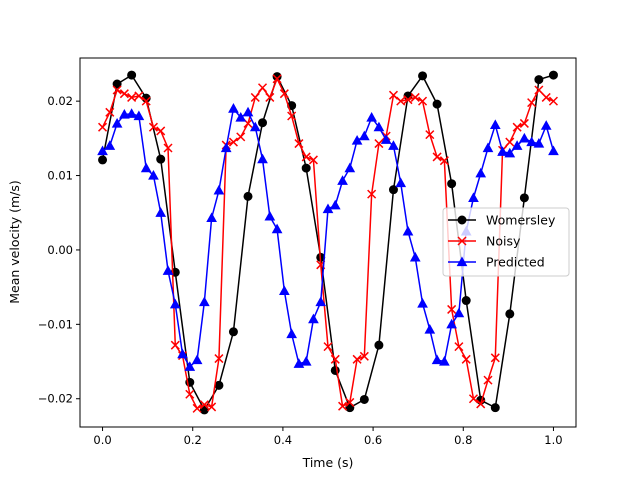 This screenshot has height=480, width=640. Describe the element at coordinates (463, 440) in the screenshot. I see `x-tick-label: 0.8` at that location.